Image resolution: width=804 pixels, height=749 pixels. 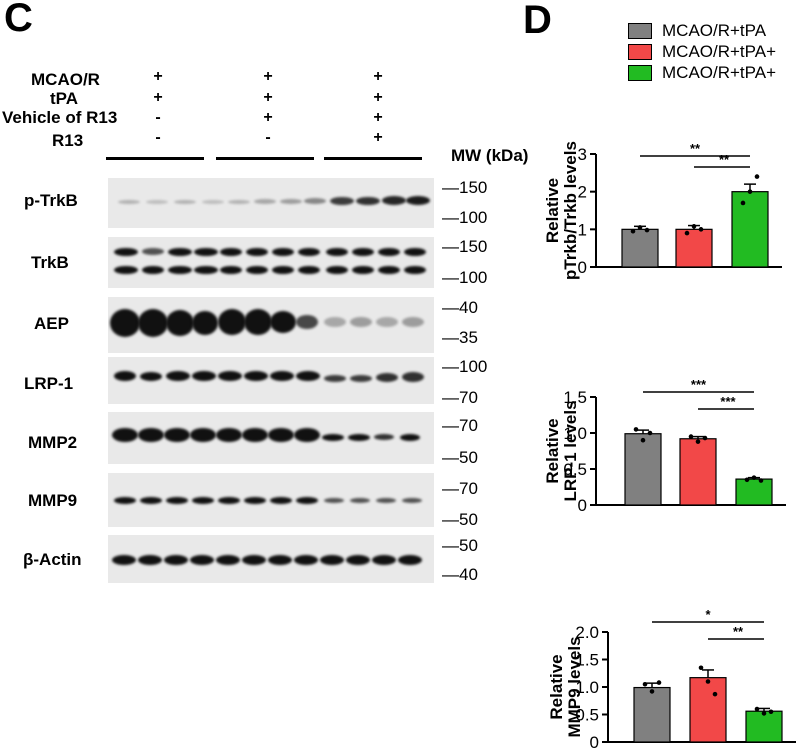 I want to click on blot-label-aep: AEP, so click(x=51, y=323).